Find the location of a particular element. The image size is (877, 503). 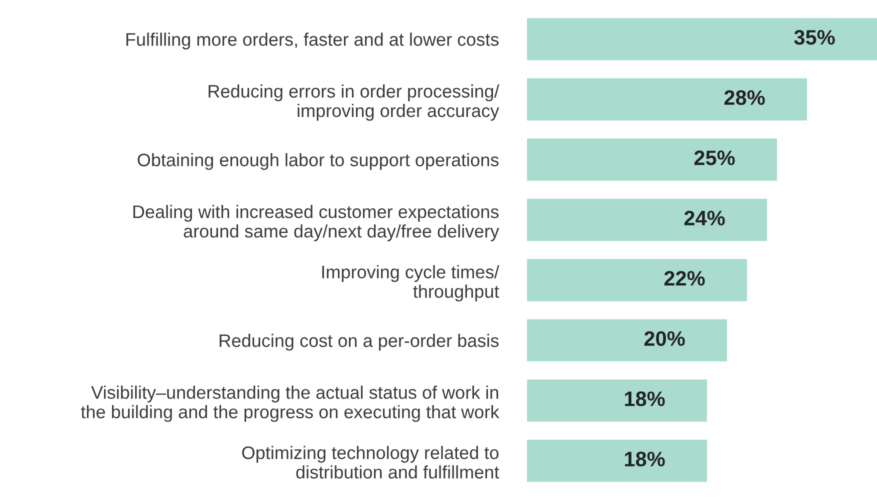

data-label: 35% is located at coordinates (814, 37).